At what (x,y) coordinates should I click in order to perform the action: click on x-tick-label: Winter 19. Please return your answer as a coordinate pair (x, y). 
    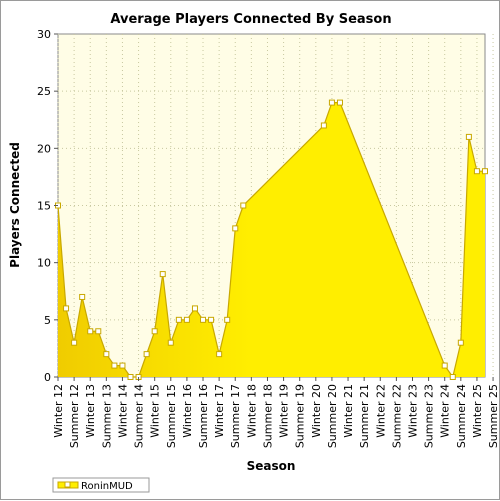
    Looking at the image, I should click on (284, 411).